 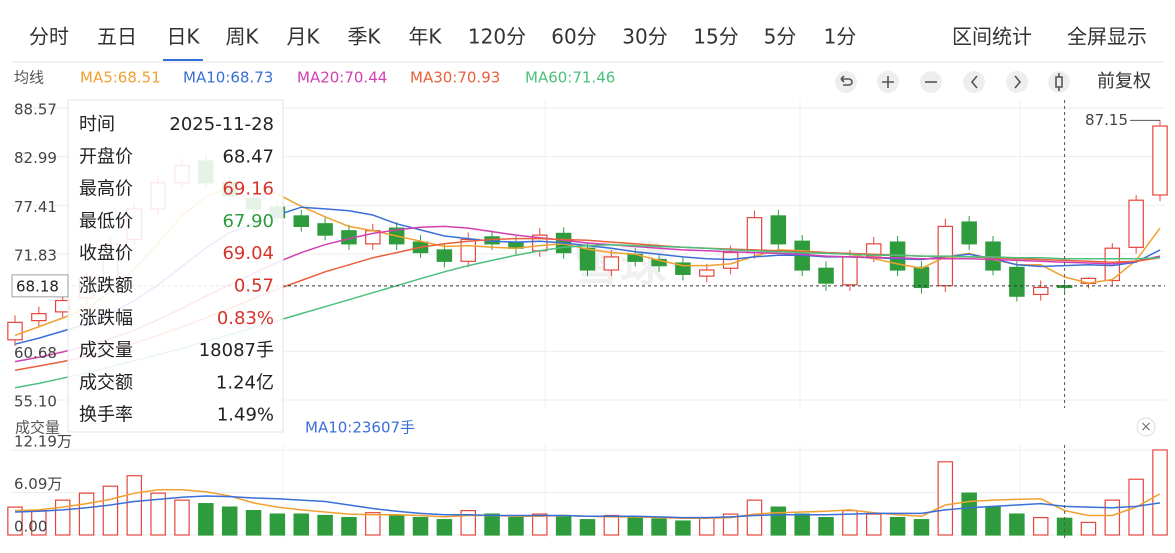 What do you see at coordinates (29, 78) in the screenshot?
I see `ma-title: 均线` at bounding box center [29, 78].